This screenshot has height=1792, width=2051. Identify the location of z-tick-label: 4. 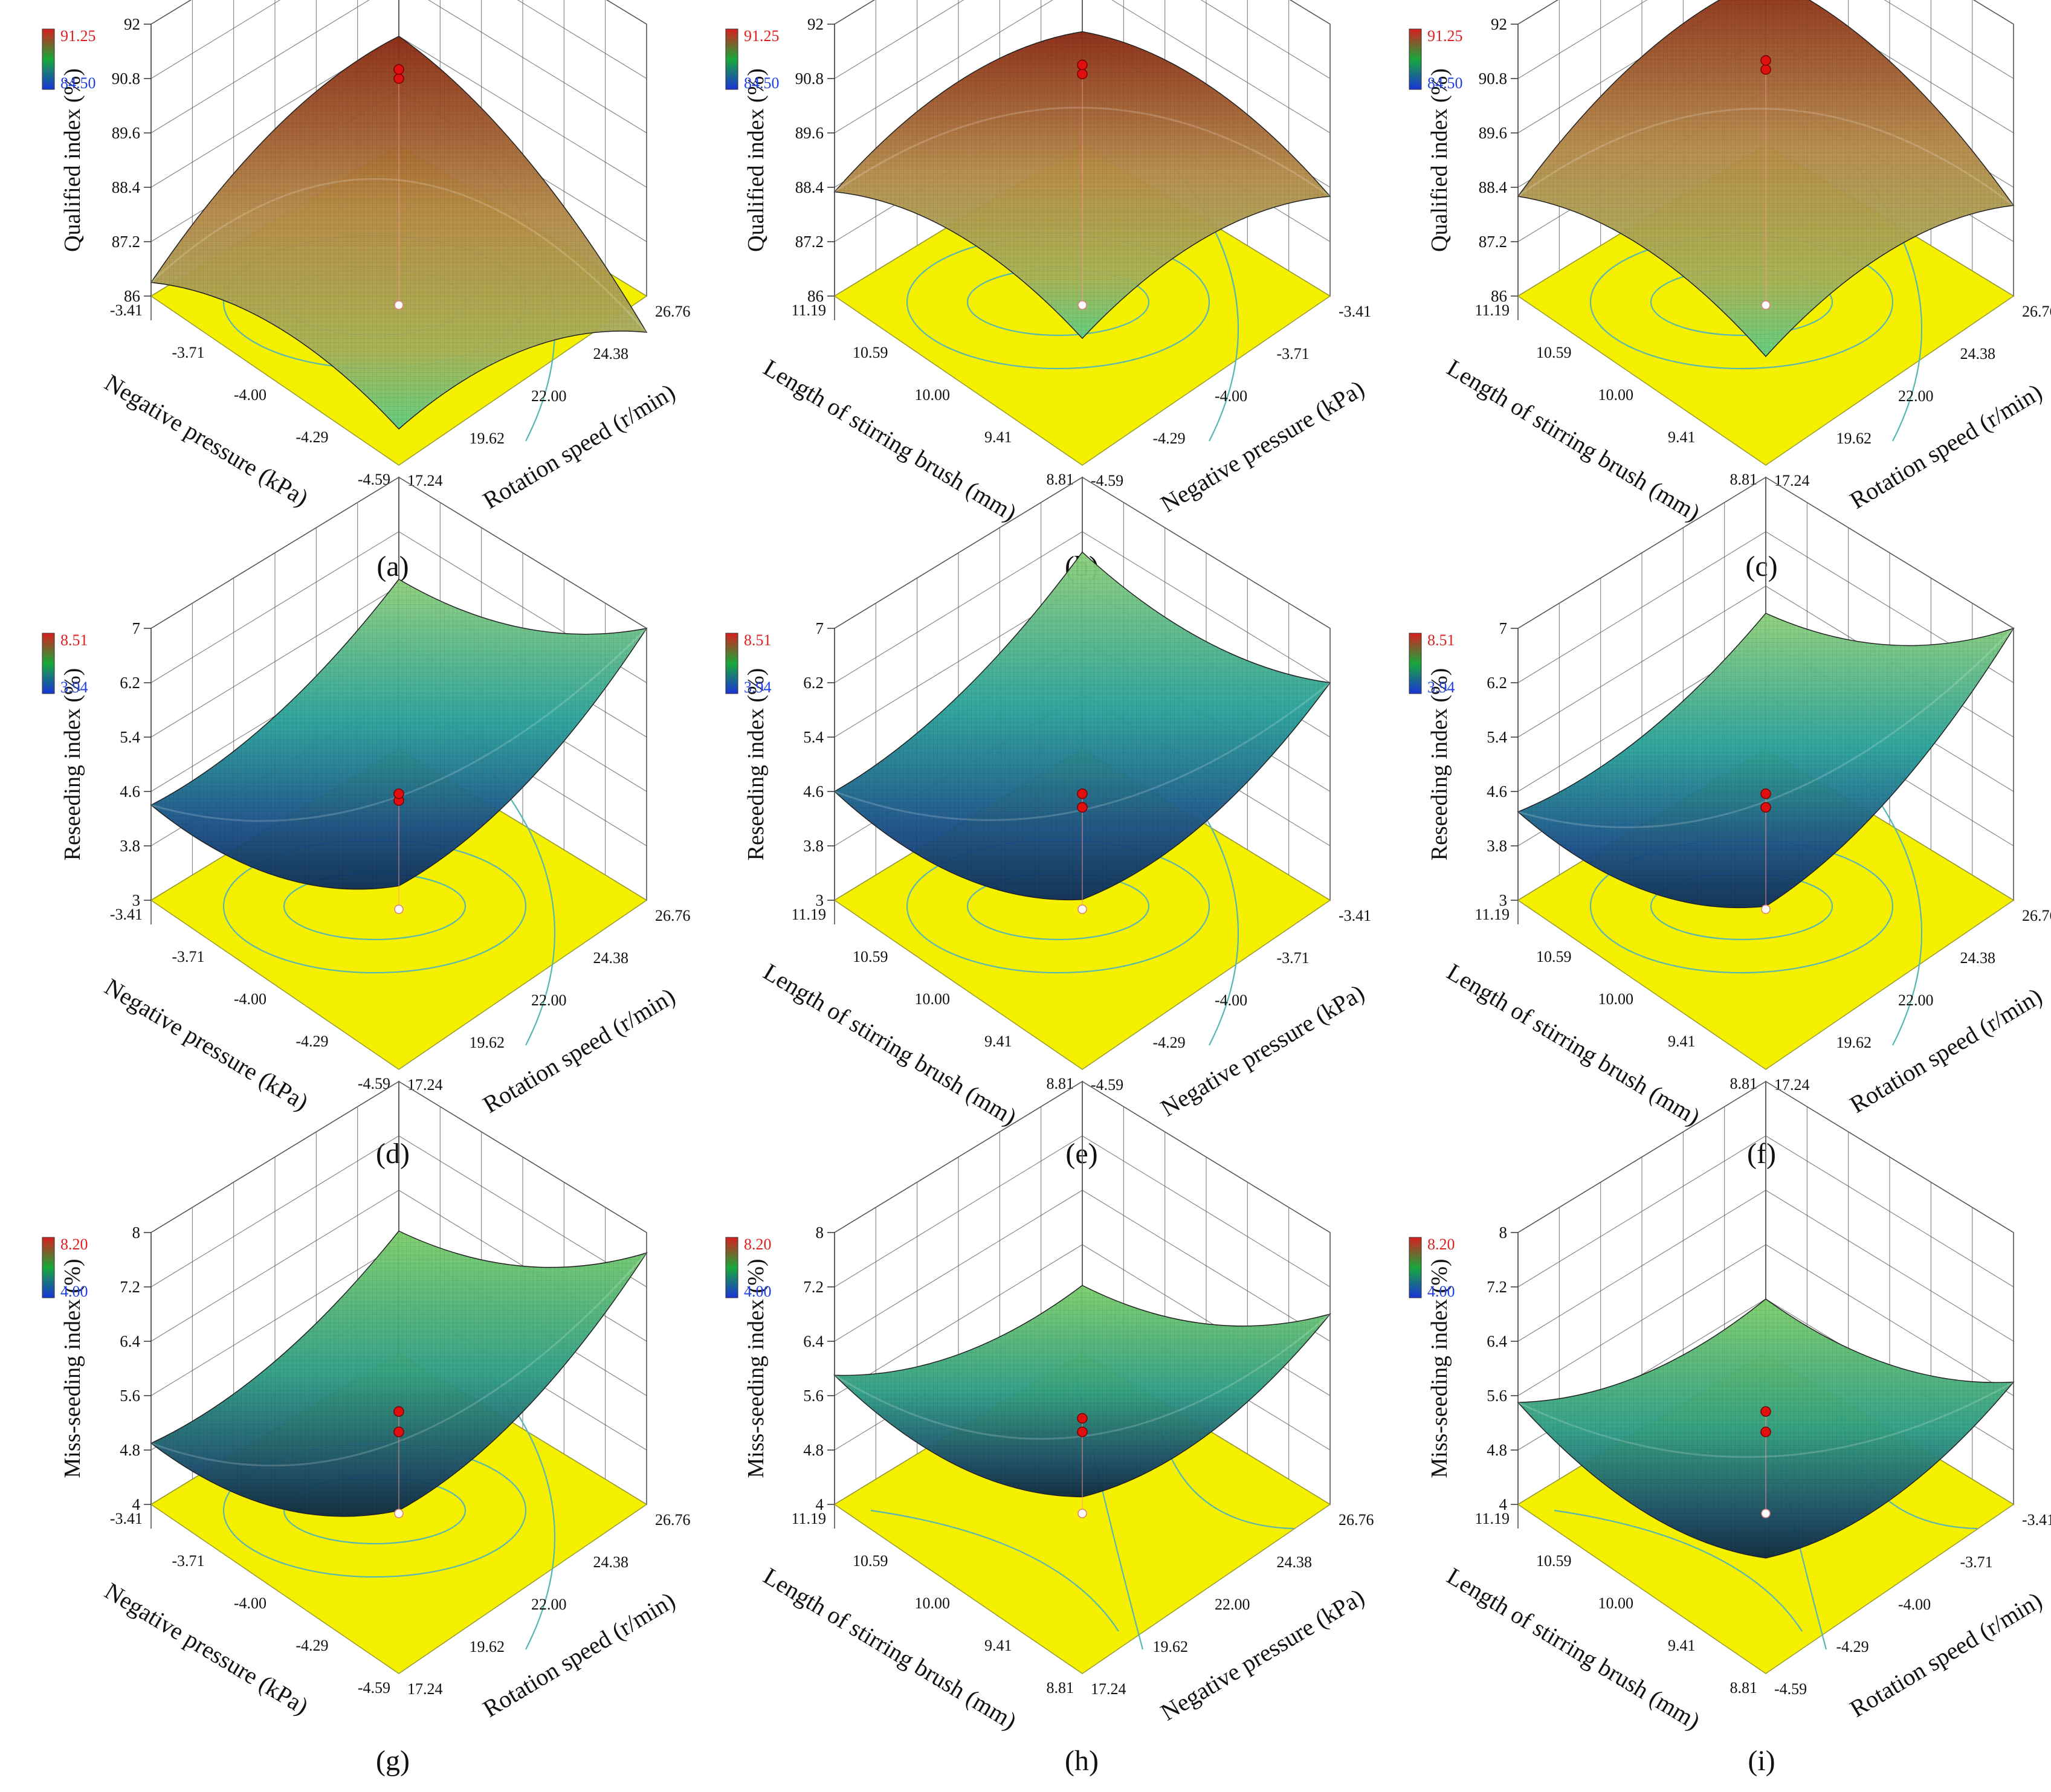
(820, 1504).